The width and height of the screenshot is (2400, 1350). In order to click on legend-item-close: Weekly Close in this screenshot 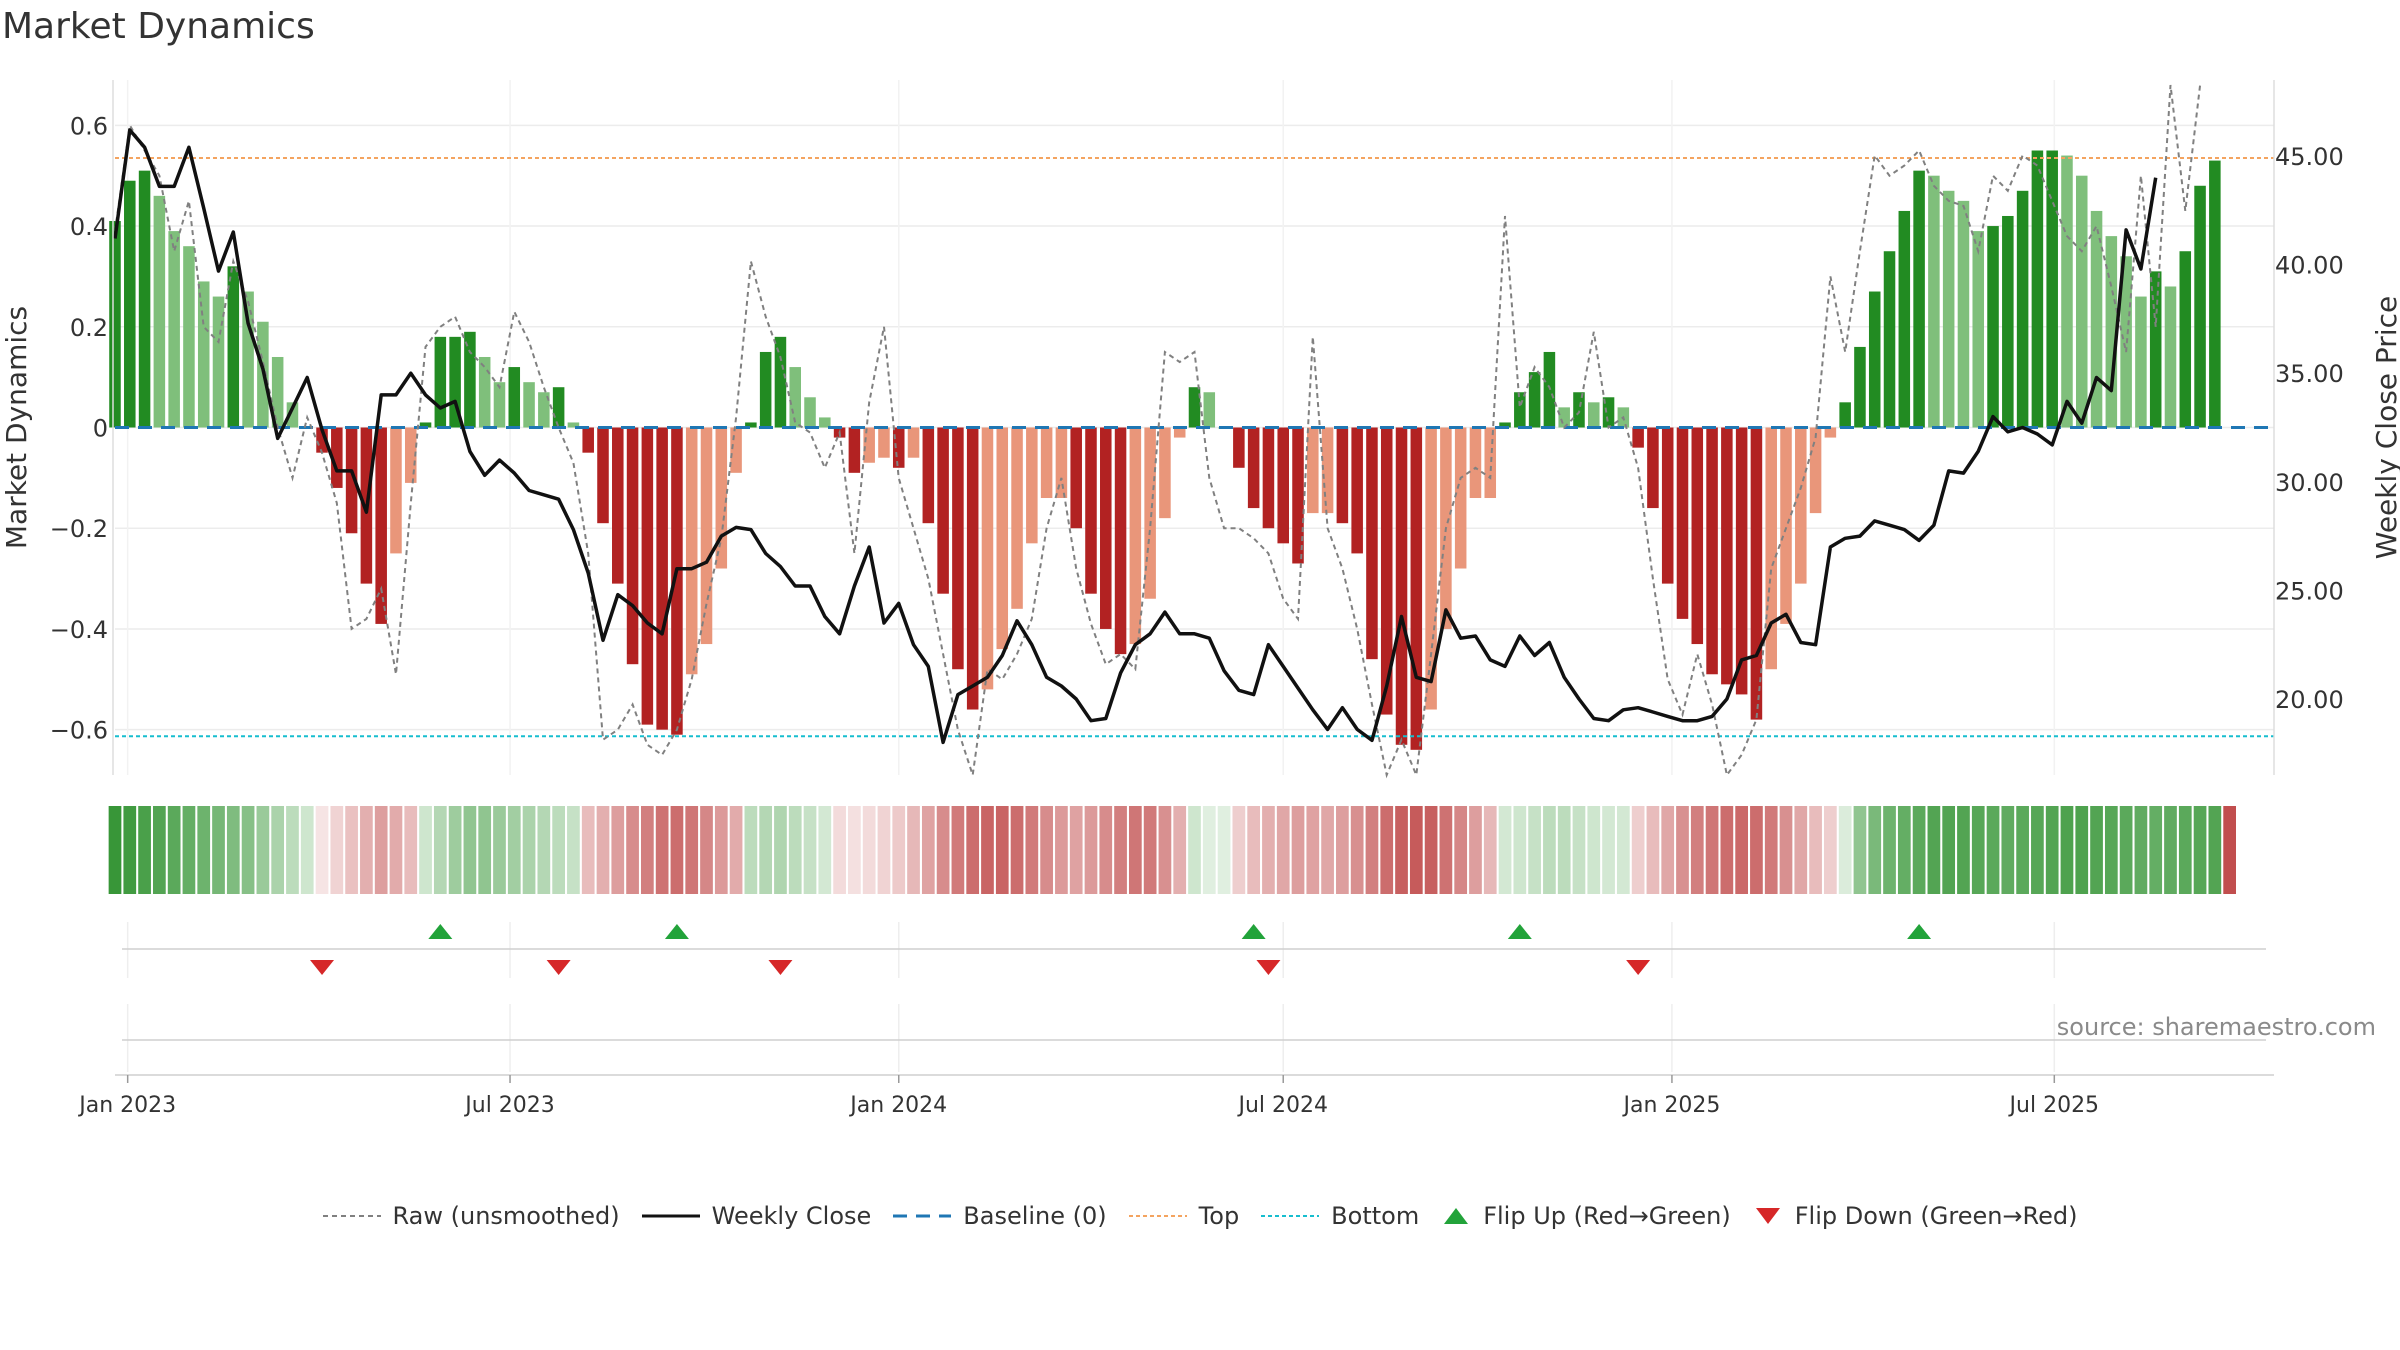, I will do `click(756, 1216)`.